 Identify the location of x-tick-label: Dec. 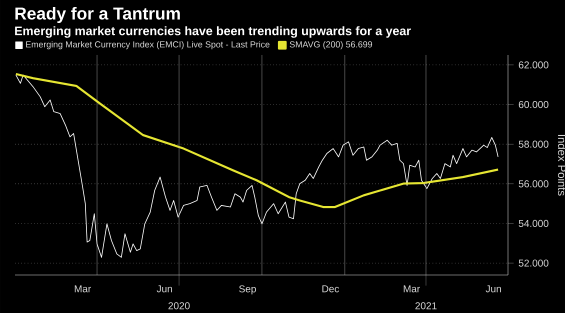
(331, 288).